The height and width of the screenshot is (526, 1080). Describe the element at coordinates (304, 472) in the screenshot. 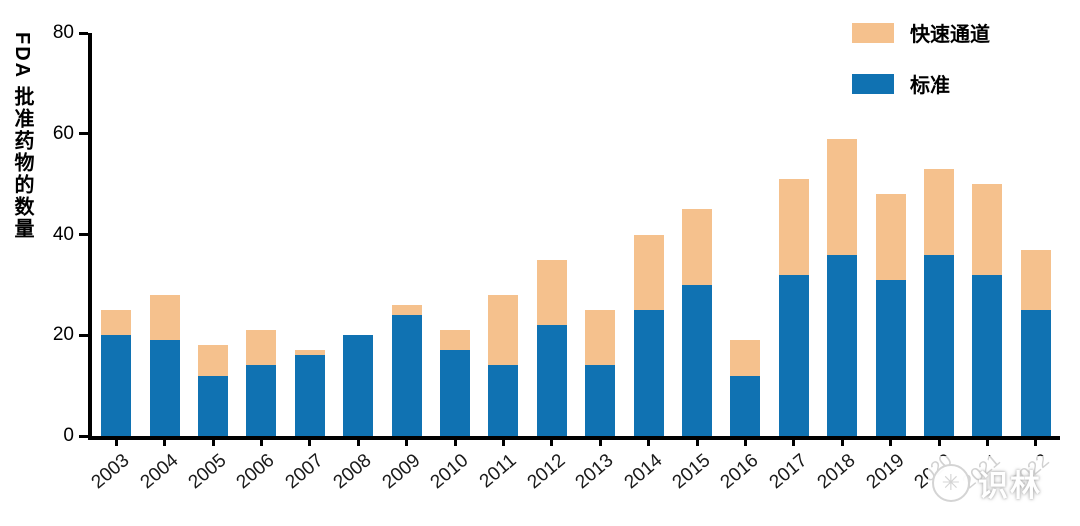

I see `x-axis-label: 2007` at that location.